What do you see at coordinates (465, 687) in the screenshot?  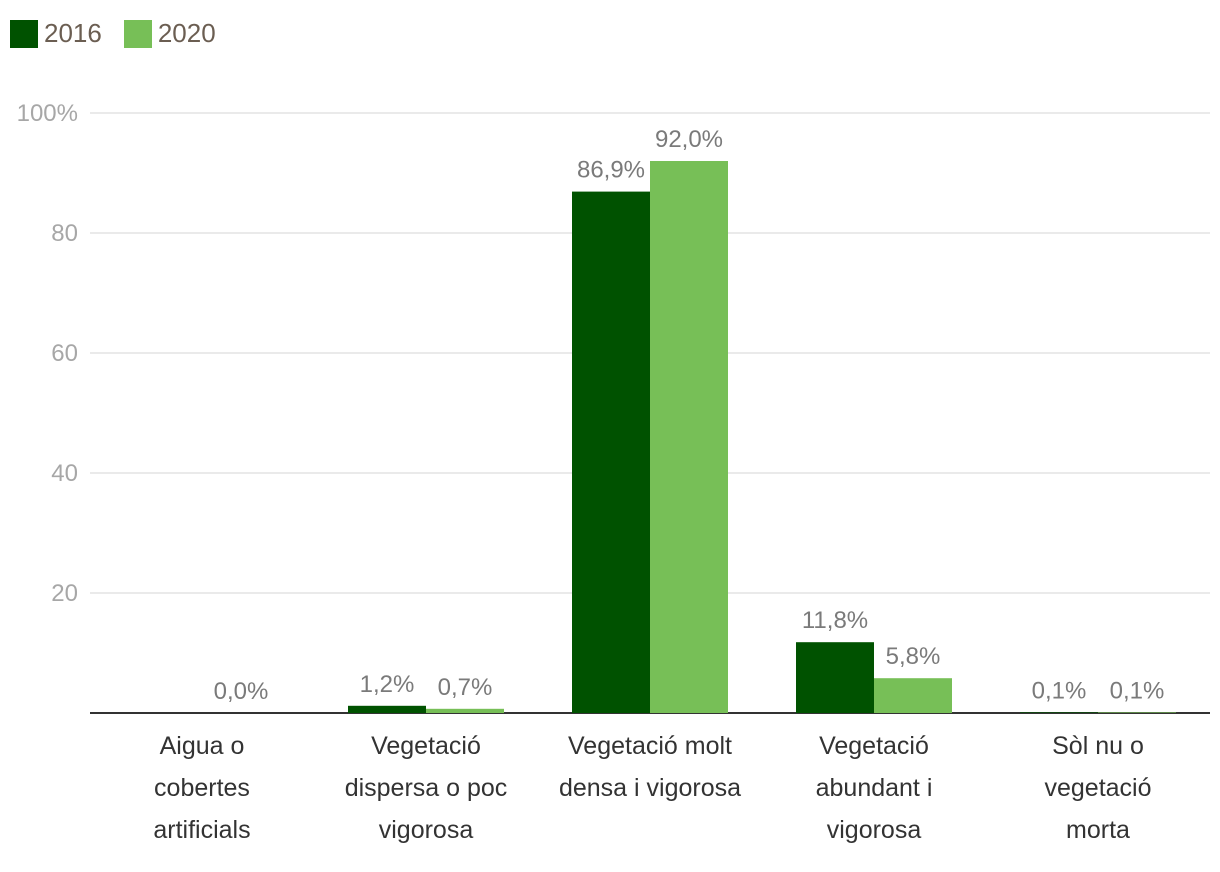 I see `data-label-2020-1: 0,7%` at bounding box center [465, 687].